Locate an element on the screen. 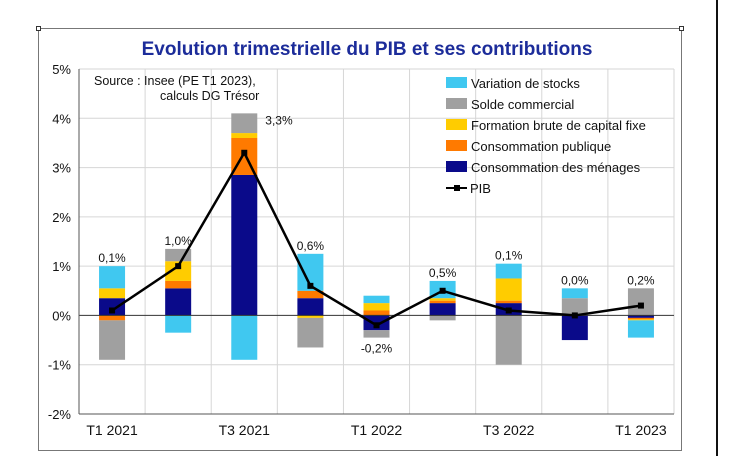 This screenshot has width=730, height=456. y-tick-label: 1% is located at coordinates (61, 266).